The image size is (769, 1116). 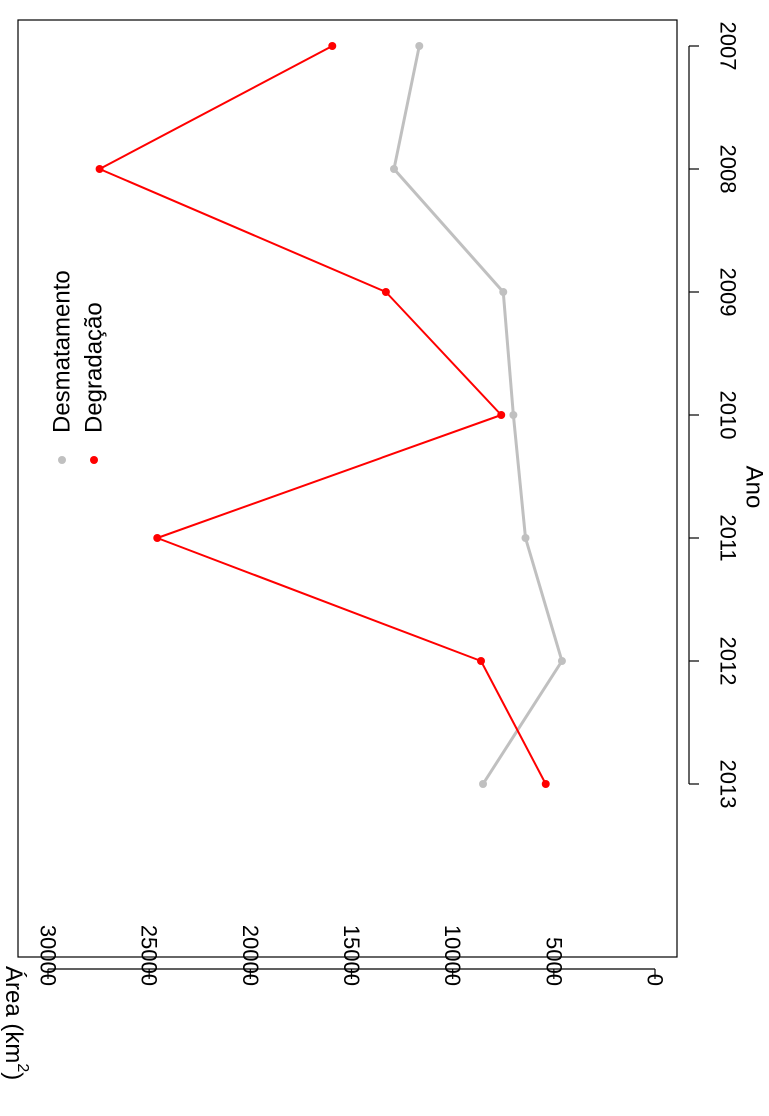 I want to click on y-tick-label: 0, so click(x=655, y=980).